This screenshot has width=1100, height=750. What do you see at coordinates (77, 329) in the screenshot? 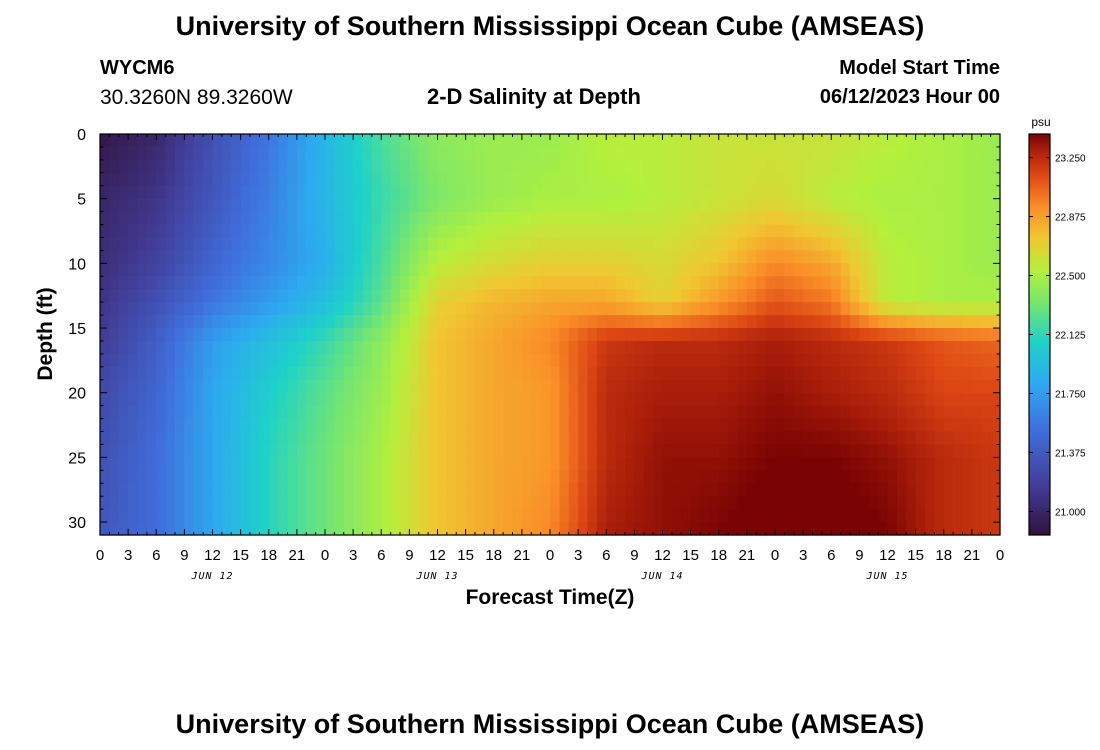
I see `y-tick-label: 15` at bounding box center [77, 329].